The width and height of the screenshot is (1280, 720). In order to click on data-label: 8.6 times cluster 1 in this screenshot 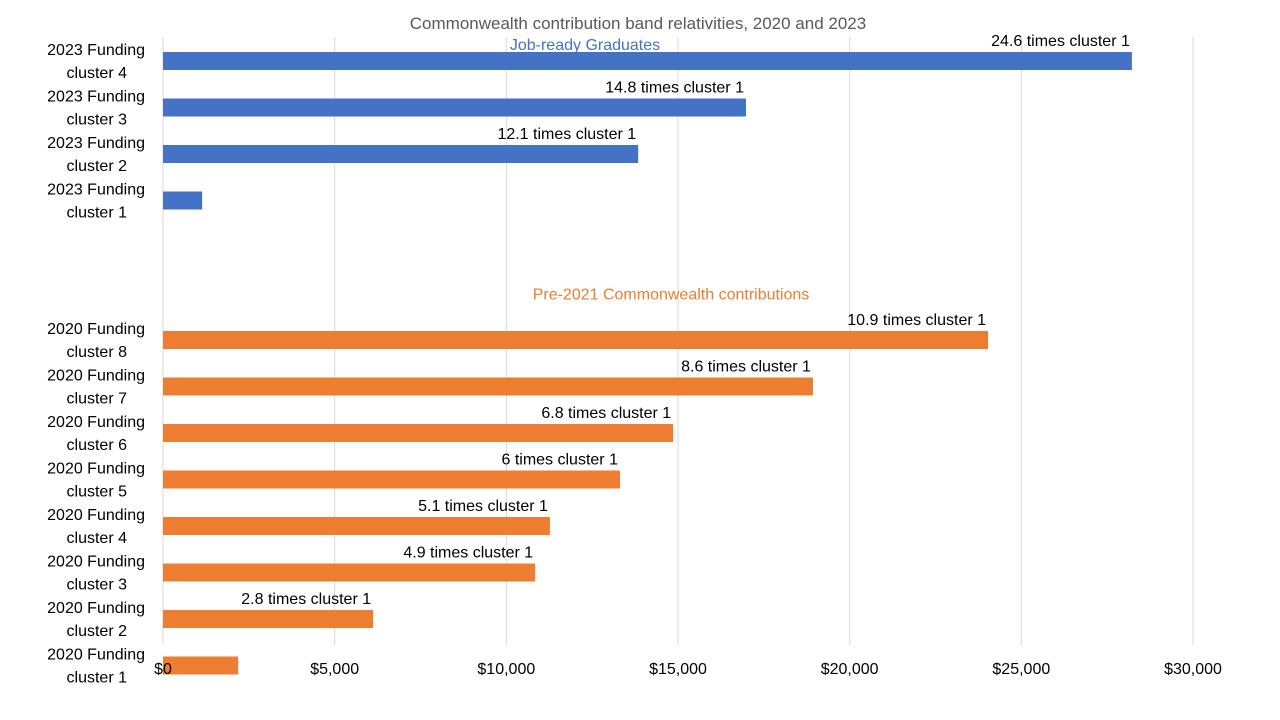, I will do `click(746, 367)`.